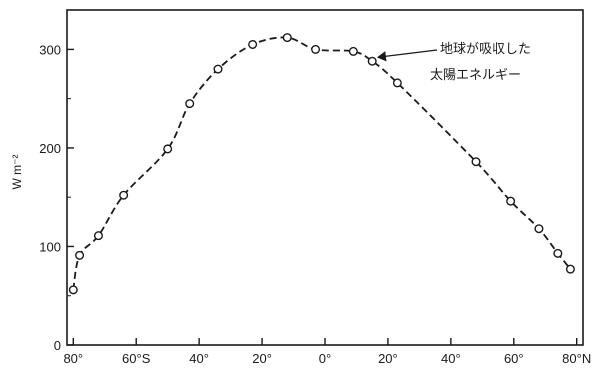 This screenshot has width=600, height=371. Describe the element at coordinates (475, 75) in the screenshot. I see `annotation-line2: 太陽エネルギー` at that location.